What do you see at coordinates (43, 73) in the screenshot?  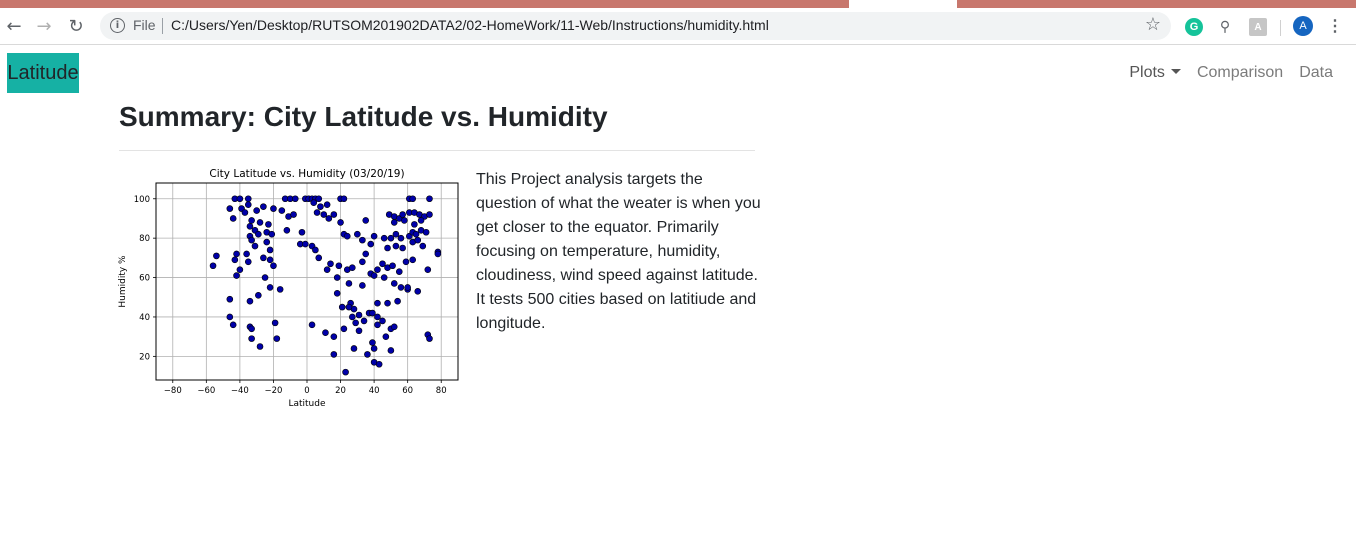 I see `navbar-brand: Latitude` at bounding box center [43, 73].